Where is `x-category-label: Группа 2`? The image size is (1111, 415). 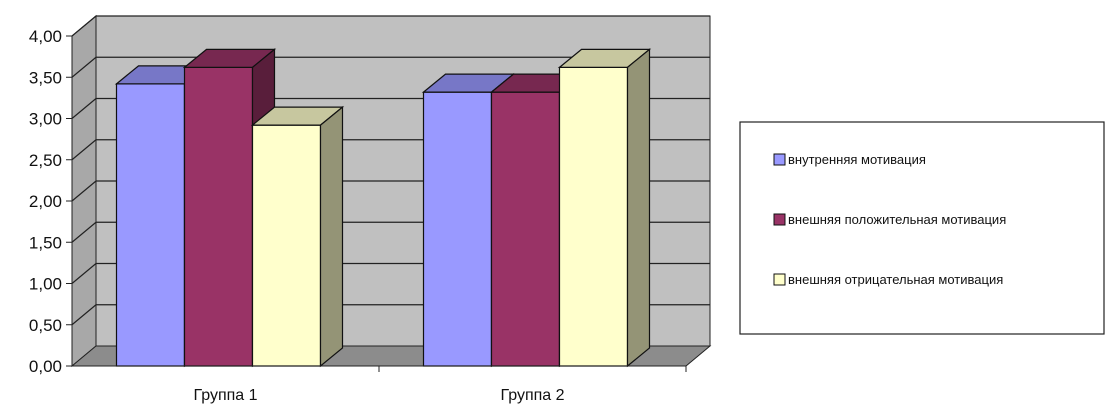
x-category-label: Группа 2 is located at coordinates (532, 395).